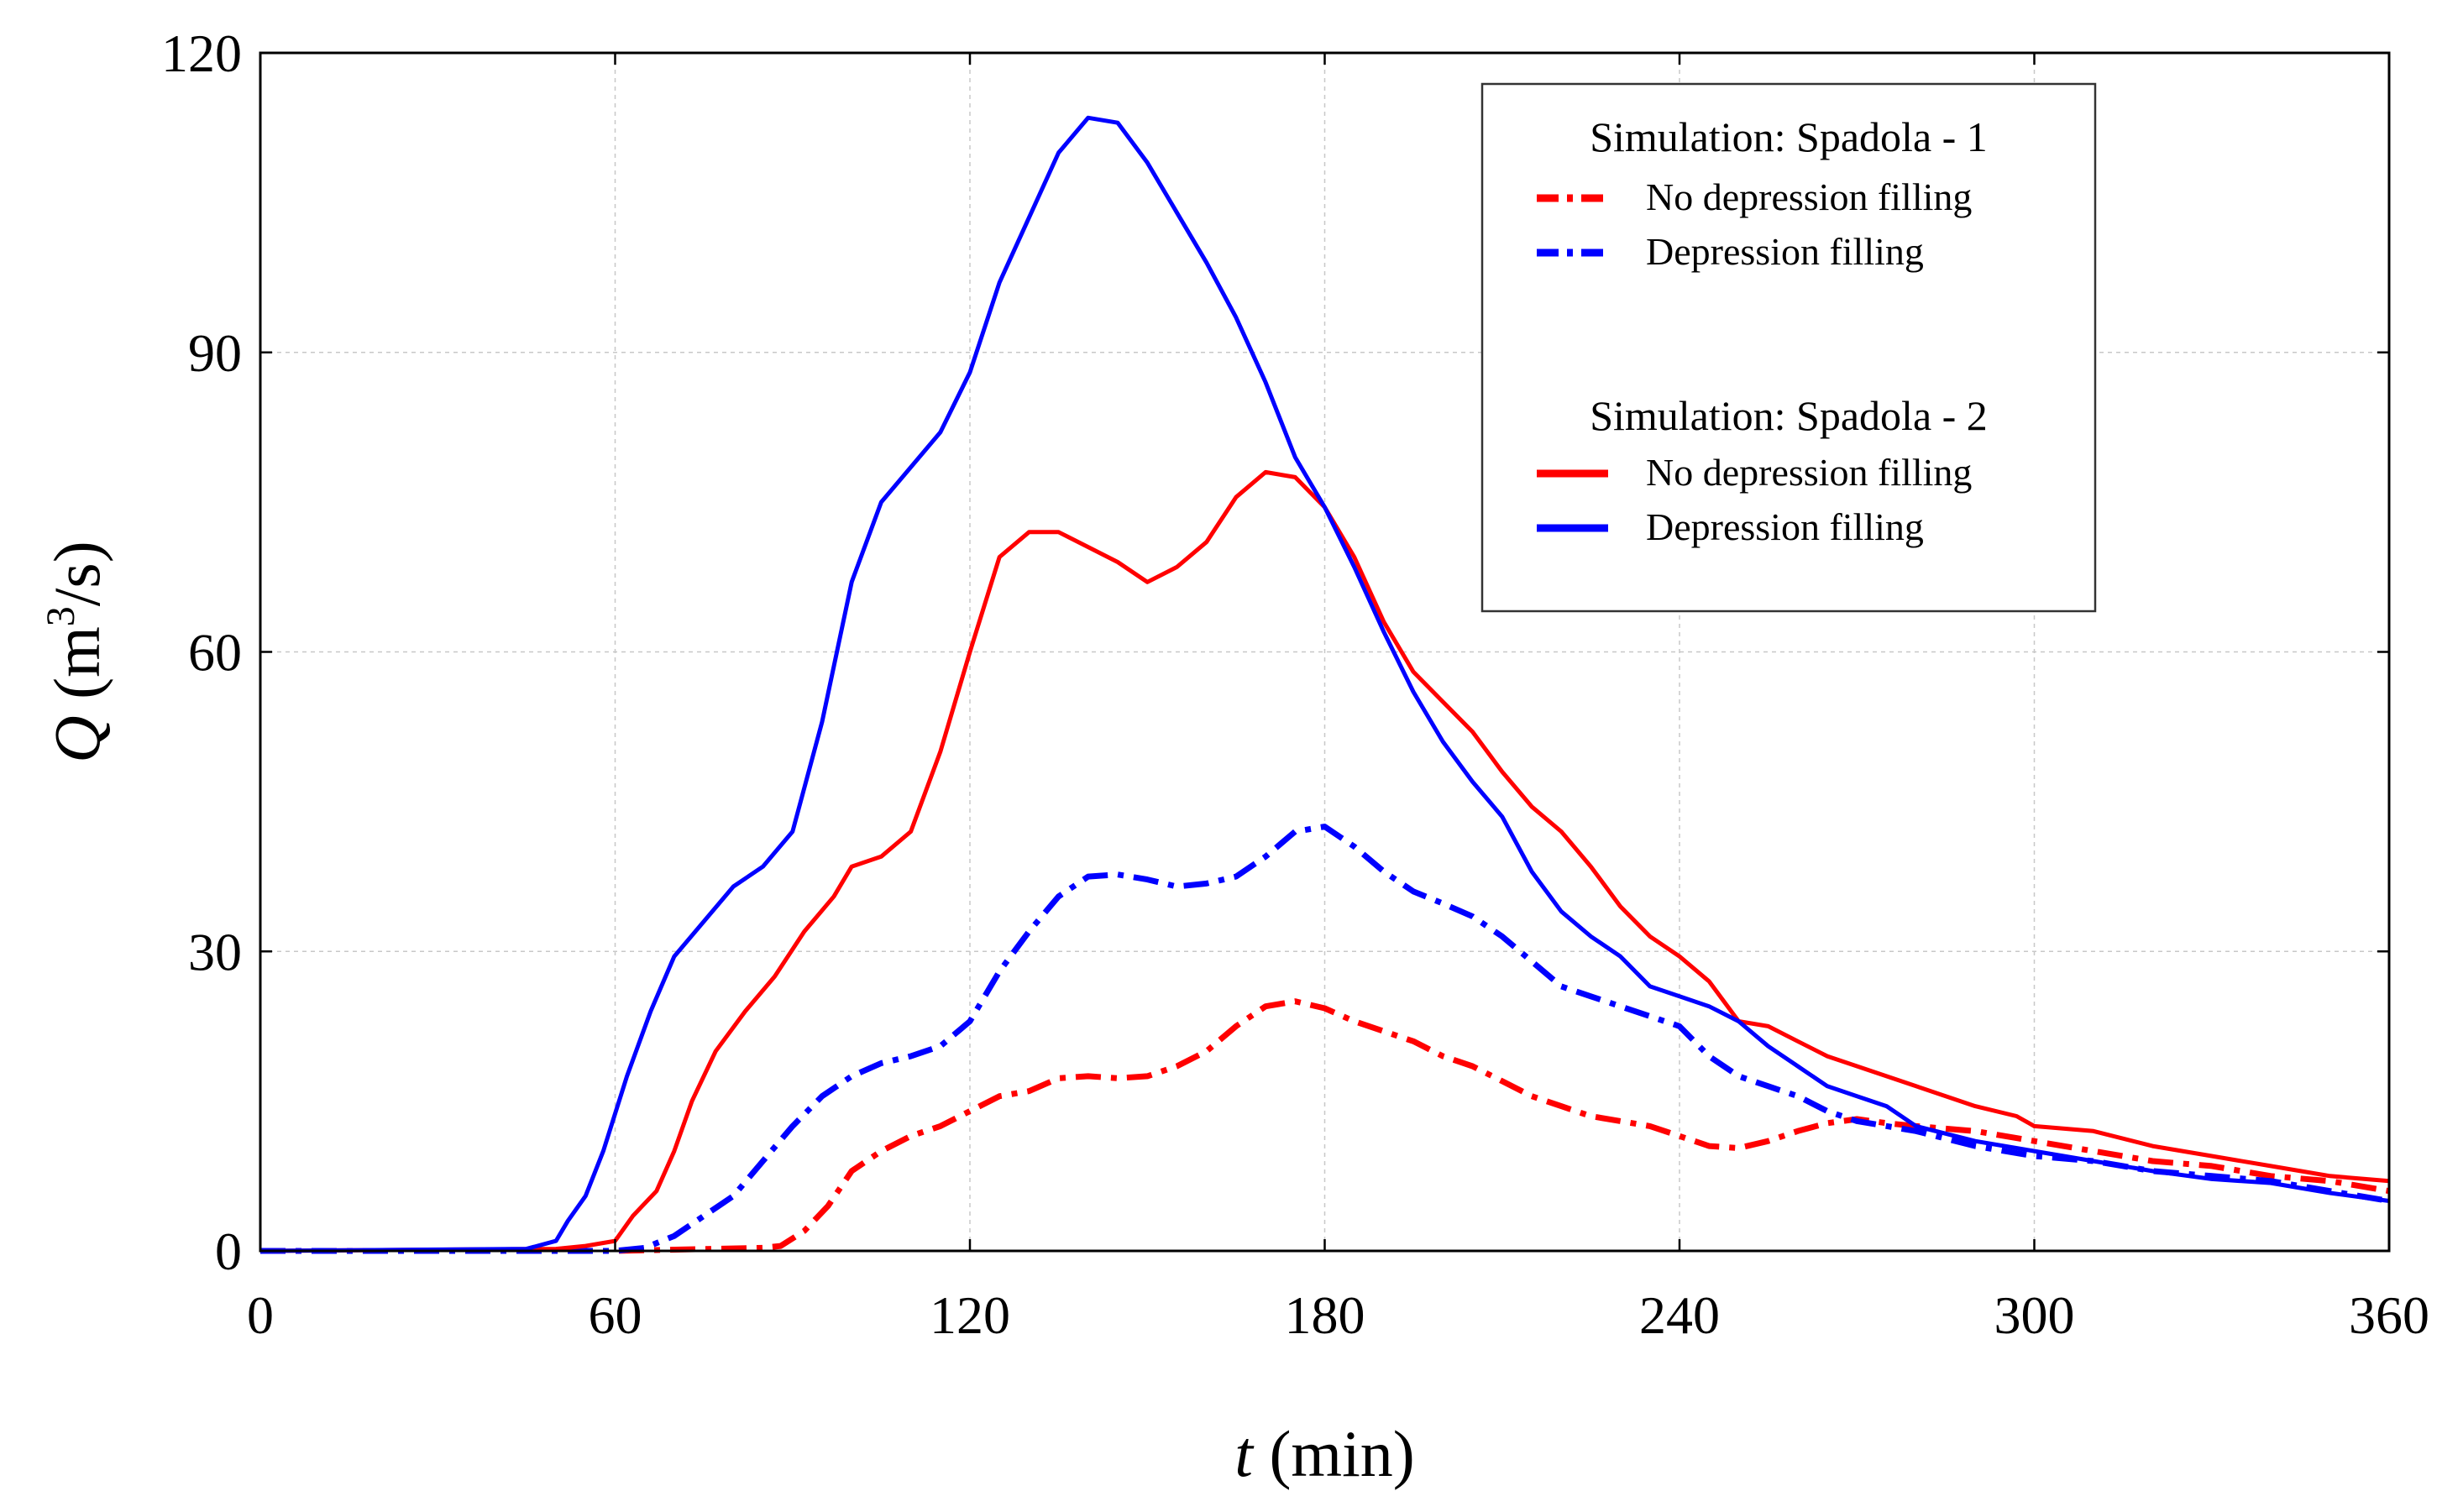 This screenshot has height=1512, width=2463. Describe the element at coordinates (1785, 526) in the screenshot. I see `legend-label-spadola2-depression: Depression filling` at that location.